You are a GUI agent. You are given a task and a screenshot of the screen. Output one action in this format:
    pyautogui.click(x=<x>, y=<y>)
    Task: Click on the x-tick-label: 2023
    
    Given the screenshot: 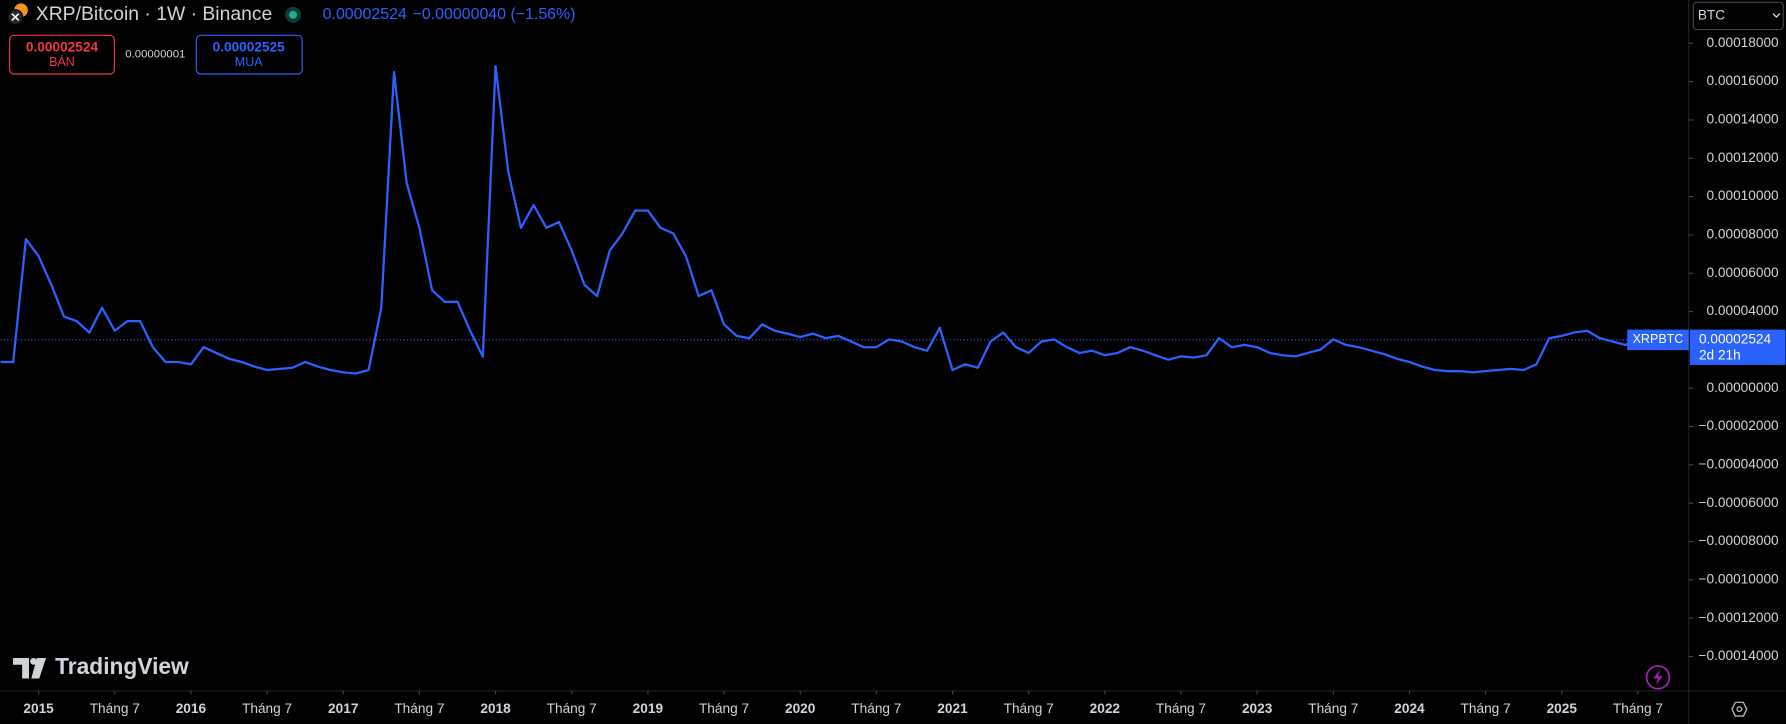 What is the action you would take?
    pyautogui.click(x=1257, y=708)
    